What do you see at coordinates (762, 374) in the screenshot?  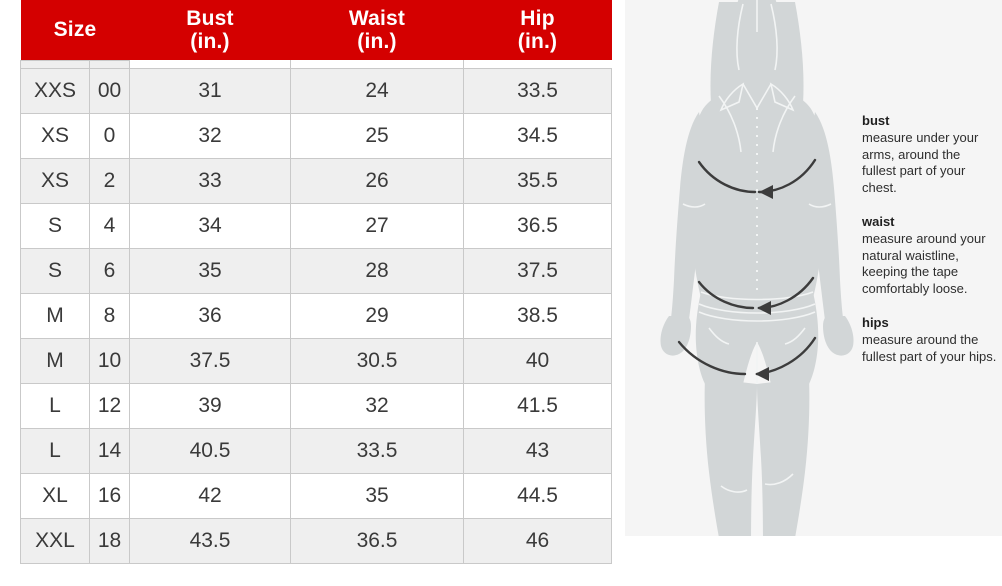 I see `hip-arrowhead` at bounding box center [762, 374].